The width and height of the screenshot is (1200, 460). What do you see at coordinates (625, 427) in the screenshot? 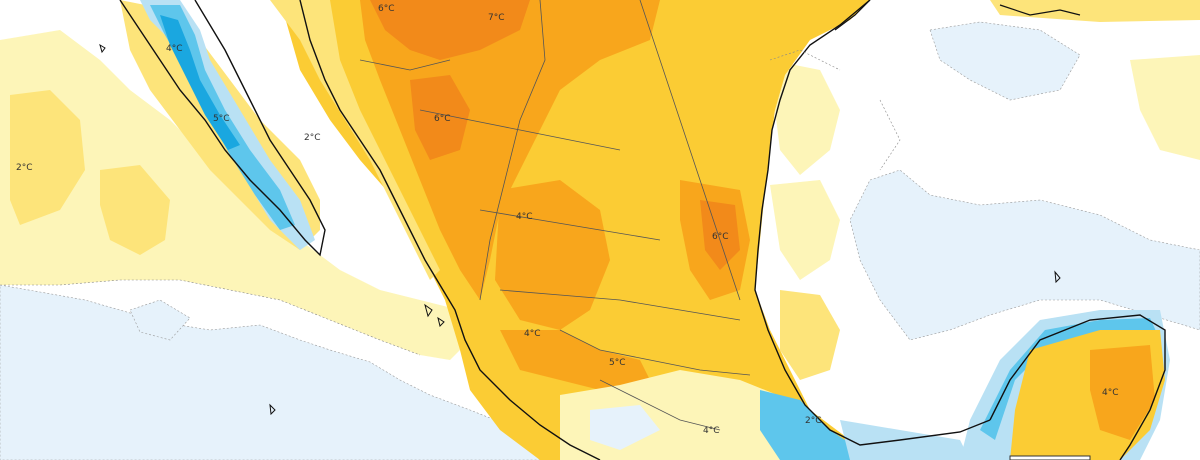
I see `south-cool-patches` at bounding box center [625, 427].